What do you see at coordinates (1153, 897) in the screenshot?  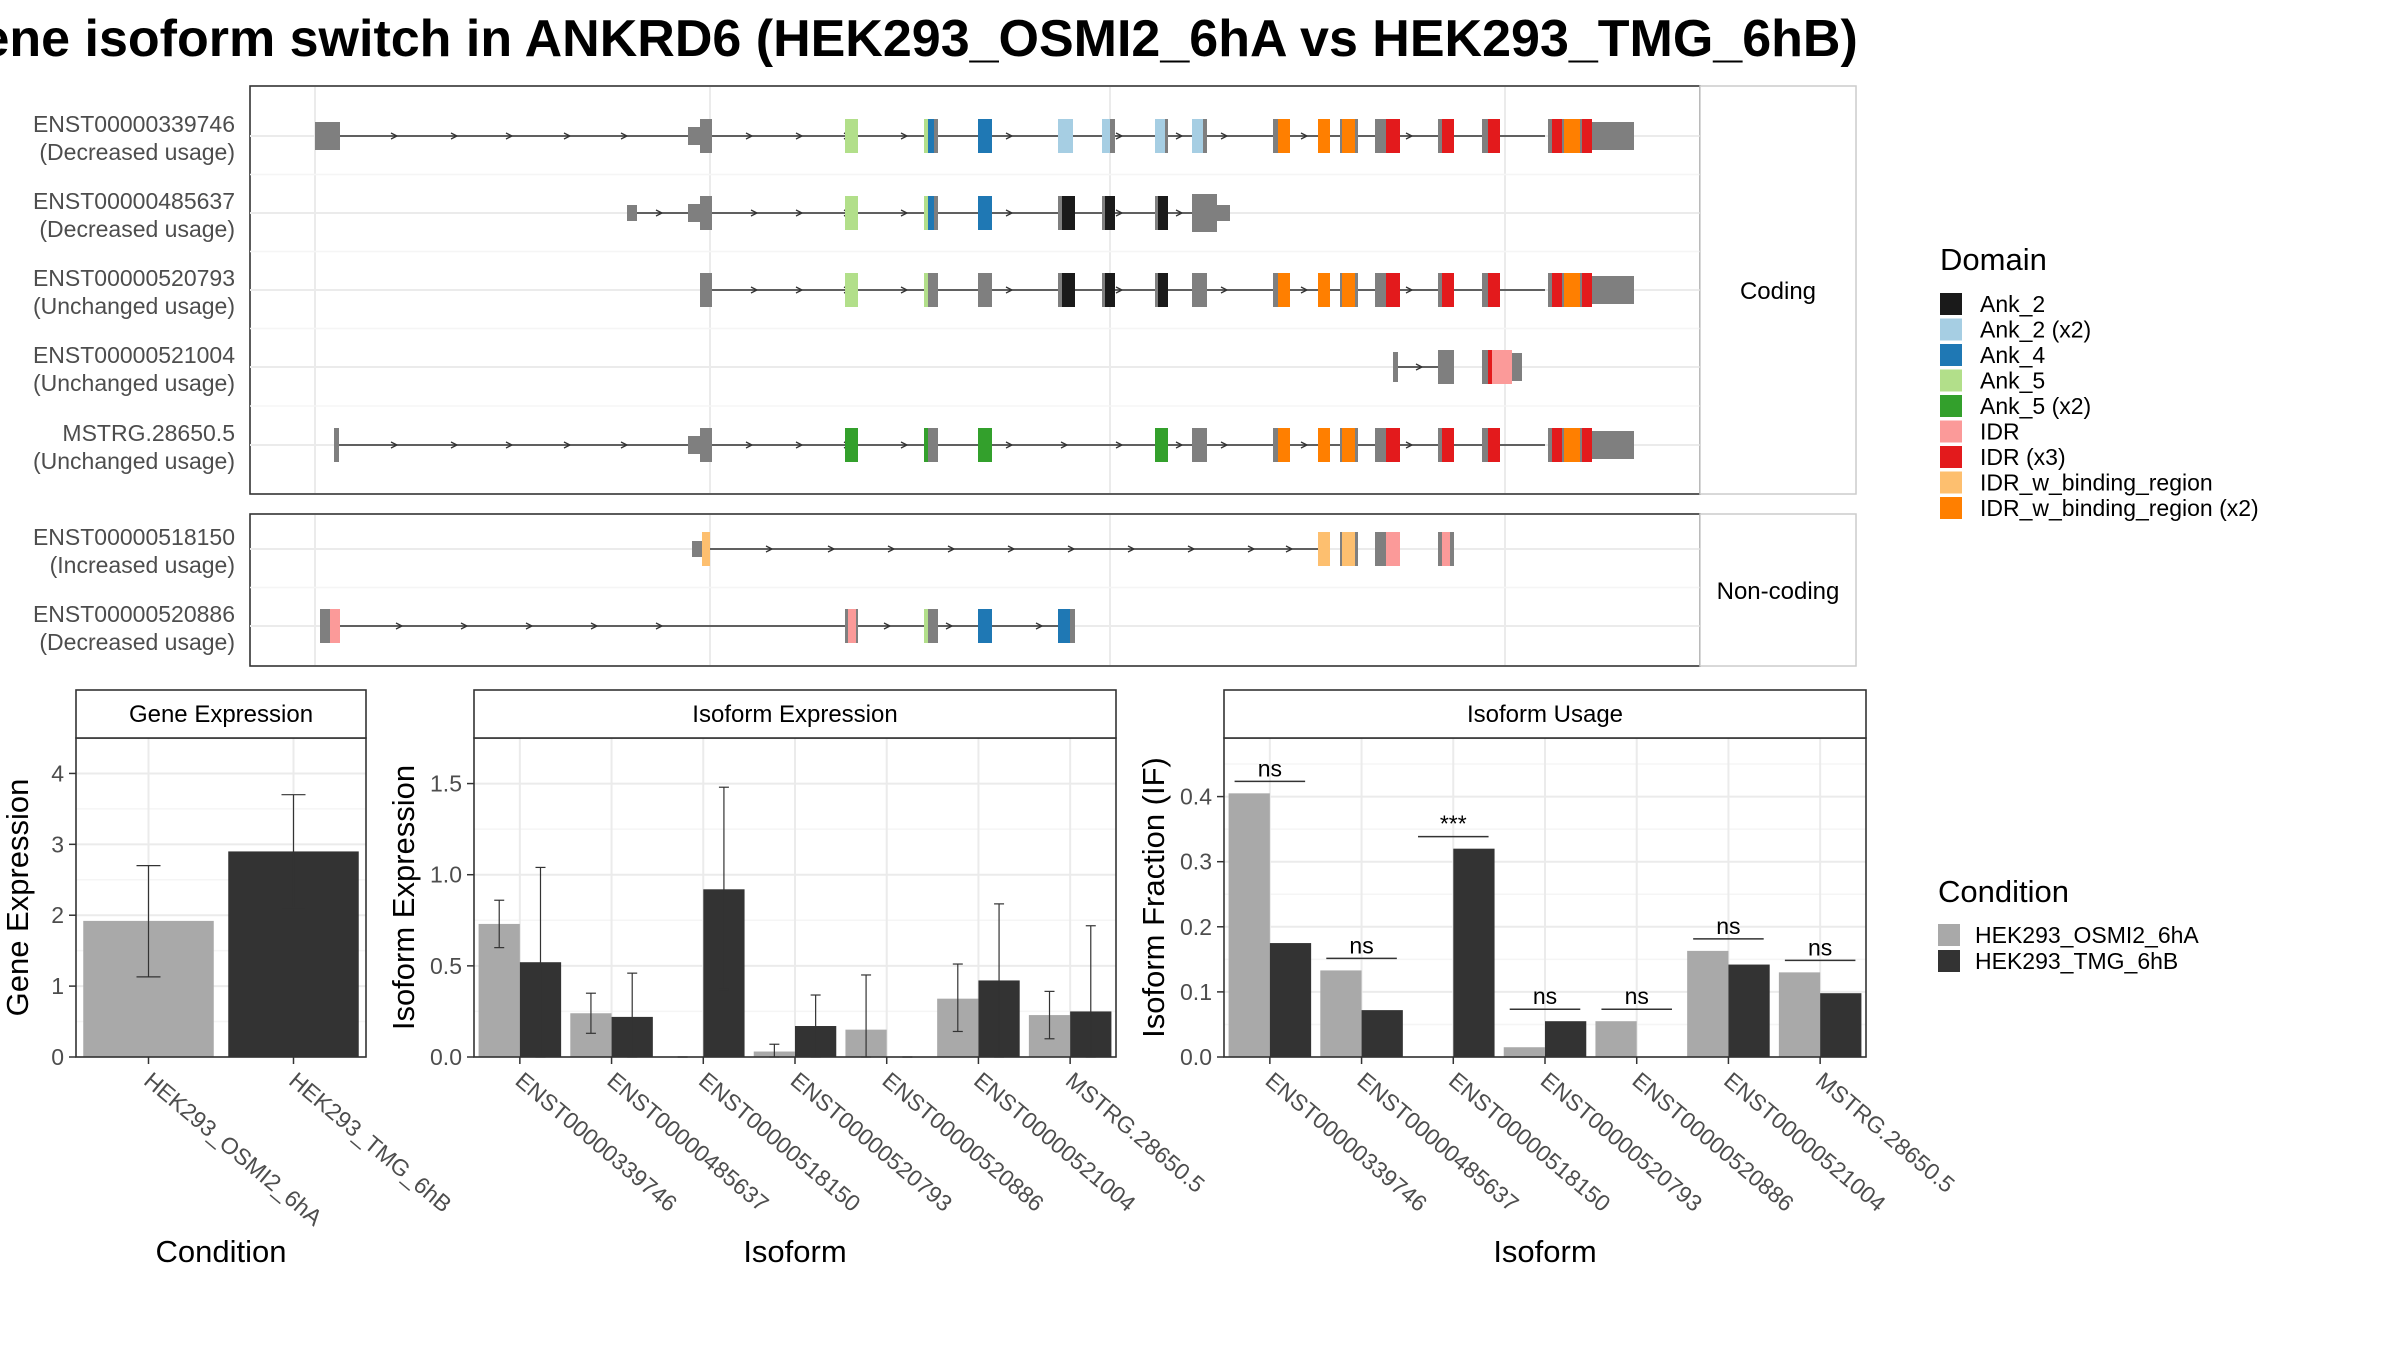 I see `y-axis-title: Isoform Fraction (IF)` at bounding box center [1153, 897].